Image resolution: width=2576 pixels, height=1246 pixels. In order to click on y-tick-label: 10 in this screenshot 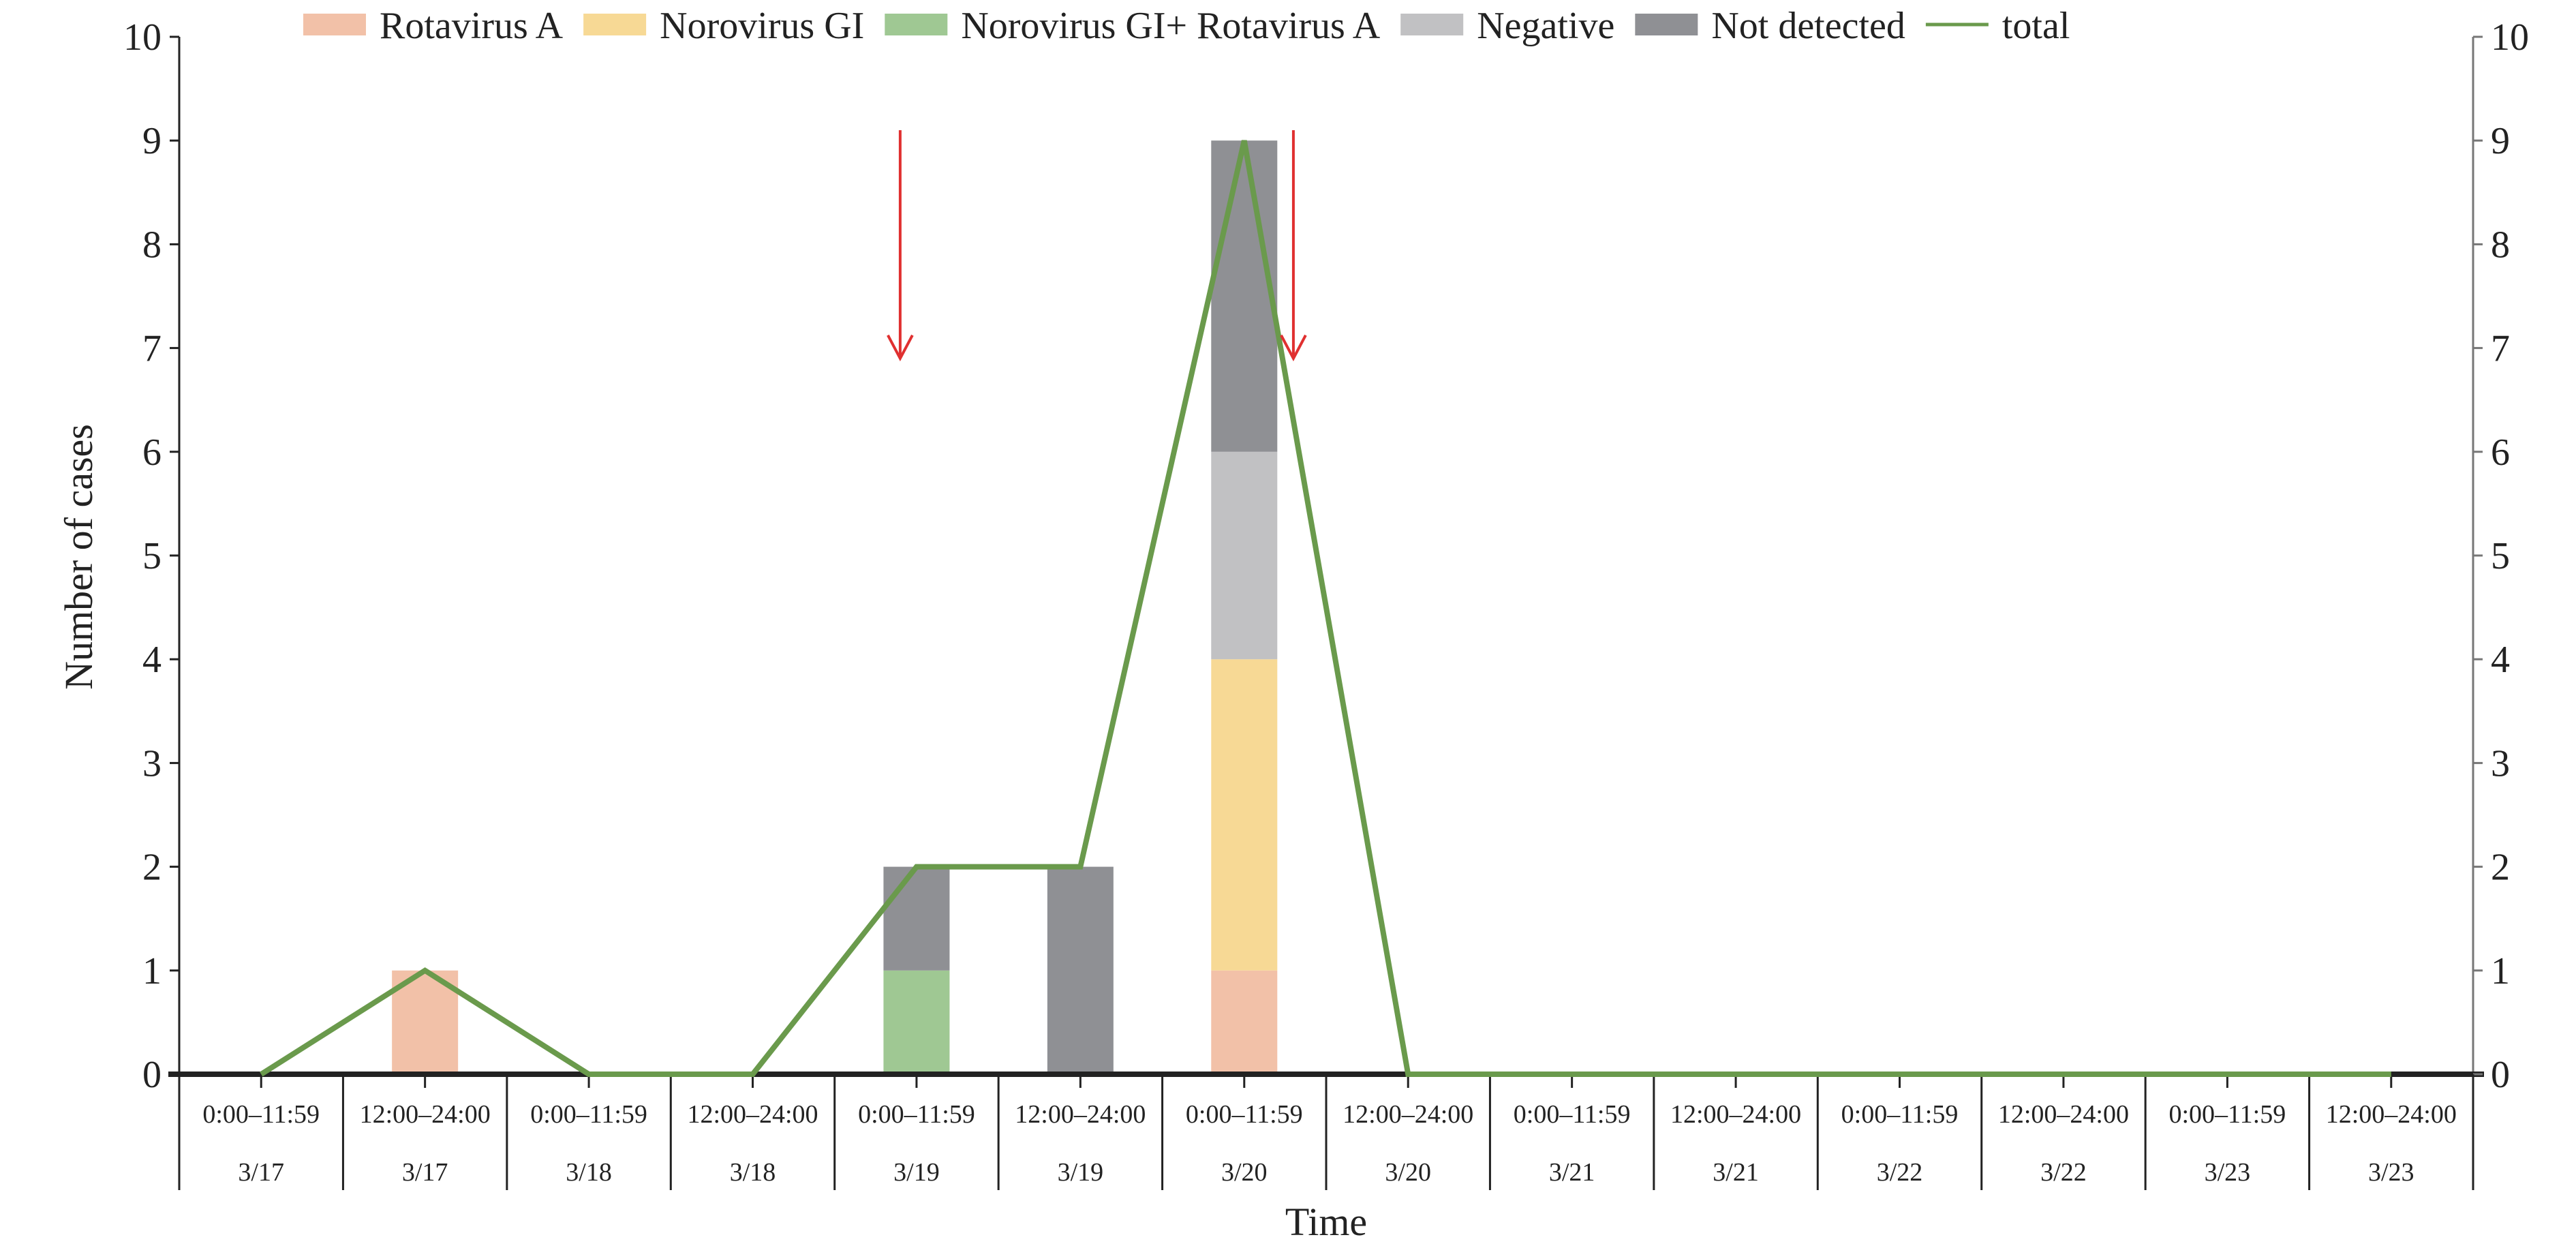, I will do `click(142, 37)`.